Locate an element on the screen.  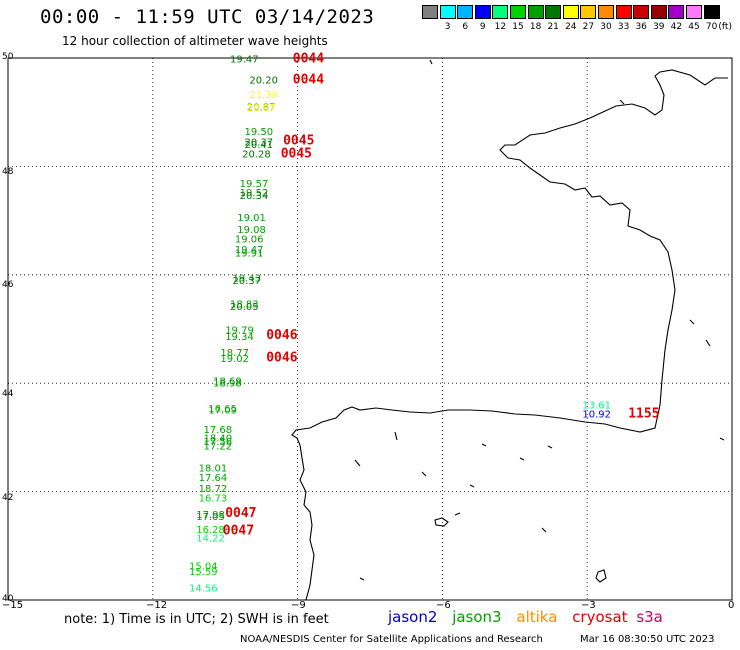
swh-label: 20.87 is located at coordinates (261, 108).